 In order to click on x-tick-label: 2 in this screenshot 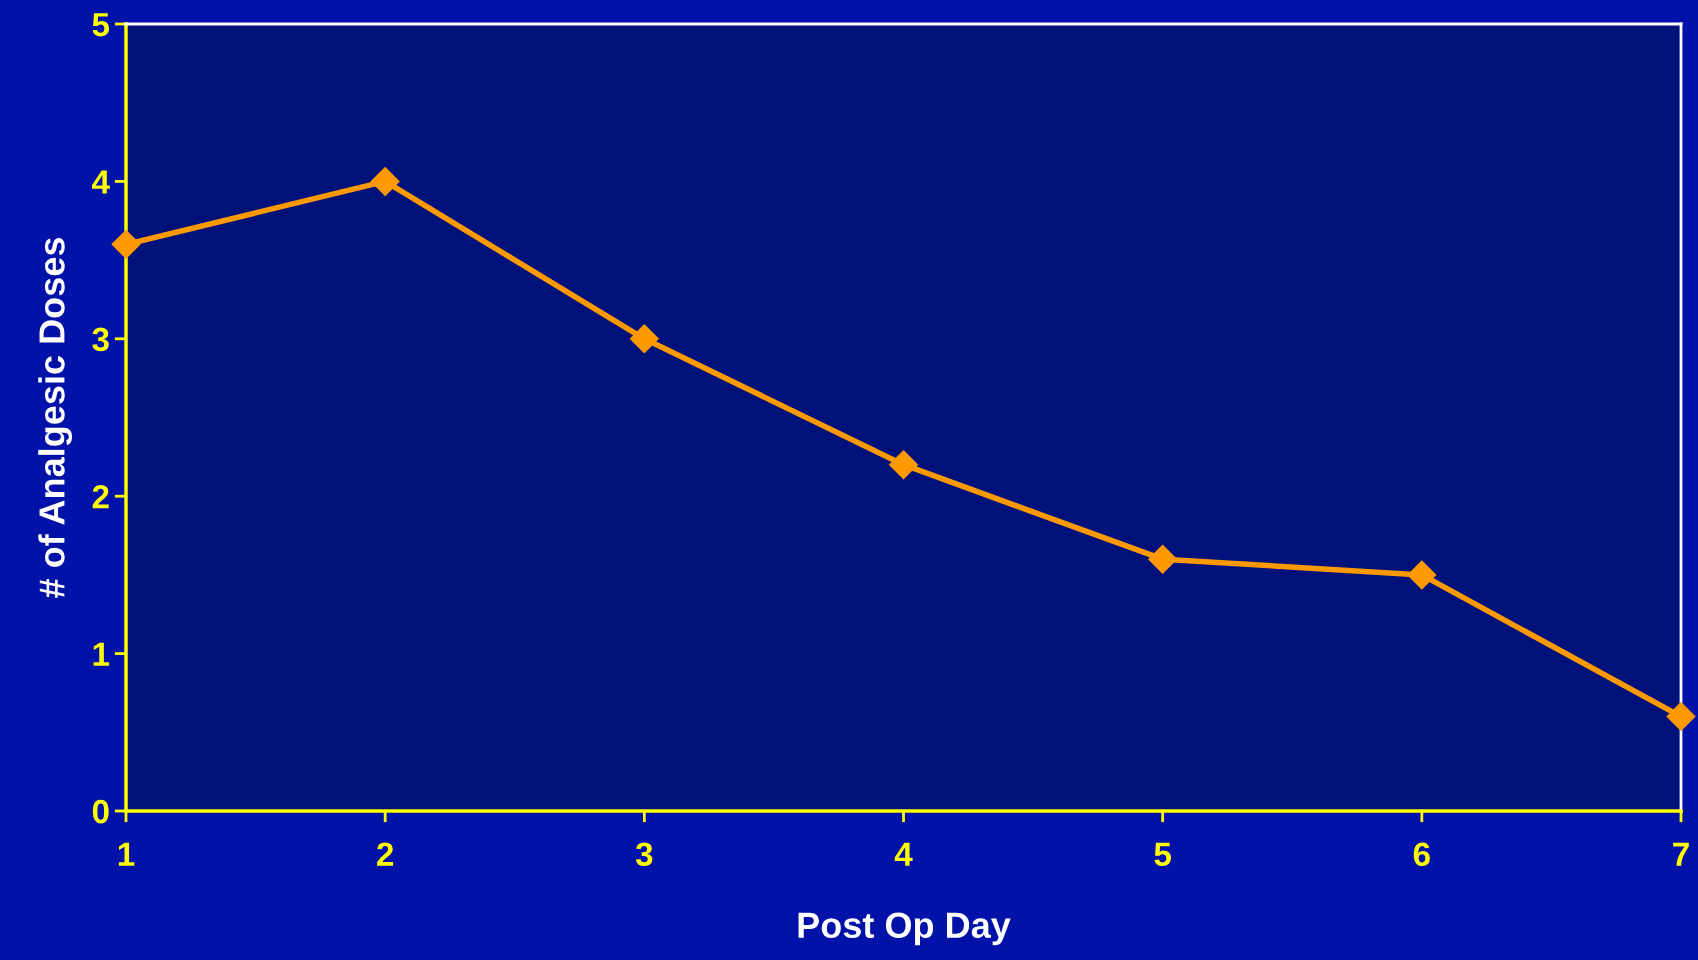, I will do `click(385, 854)`.